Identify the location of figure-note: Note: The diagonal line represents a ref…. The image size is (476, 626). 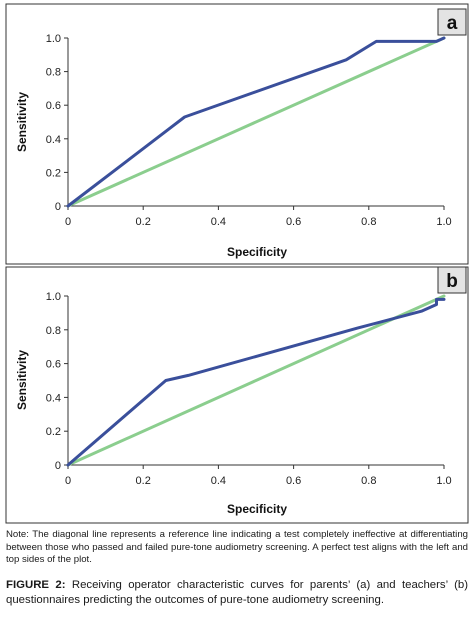
(237, 547).